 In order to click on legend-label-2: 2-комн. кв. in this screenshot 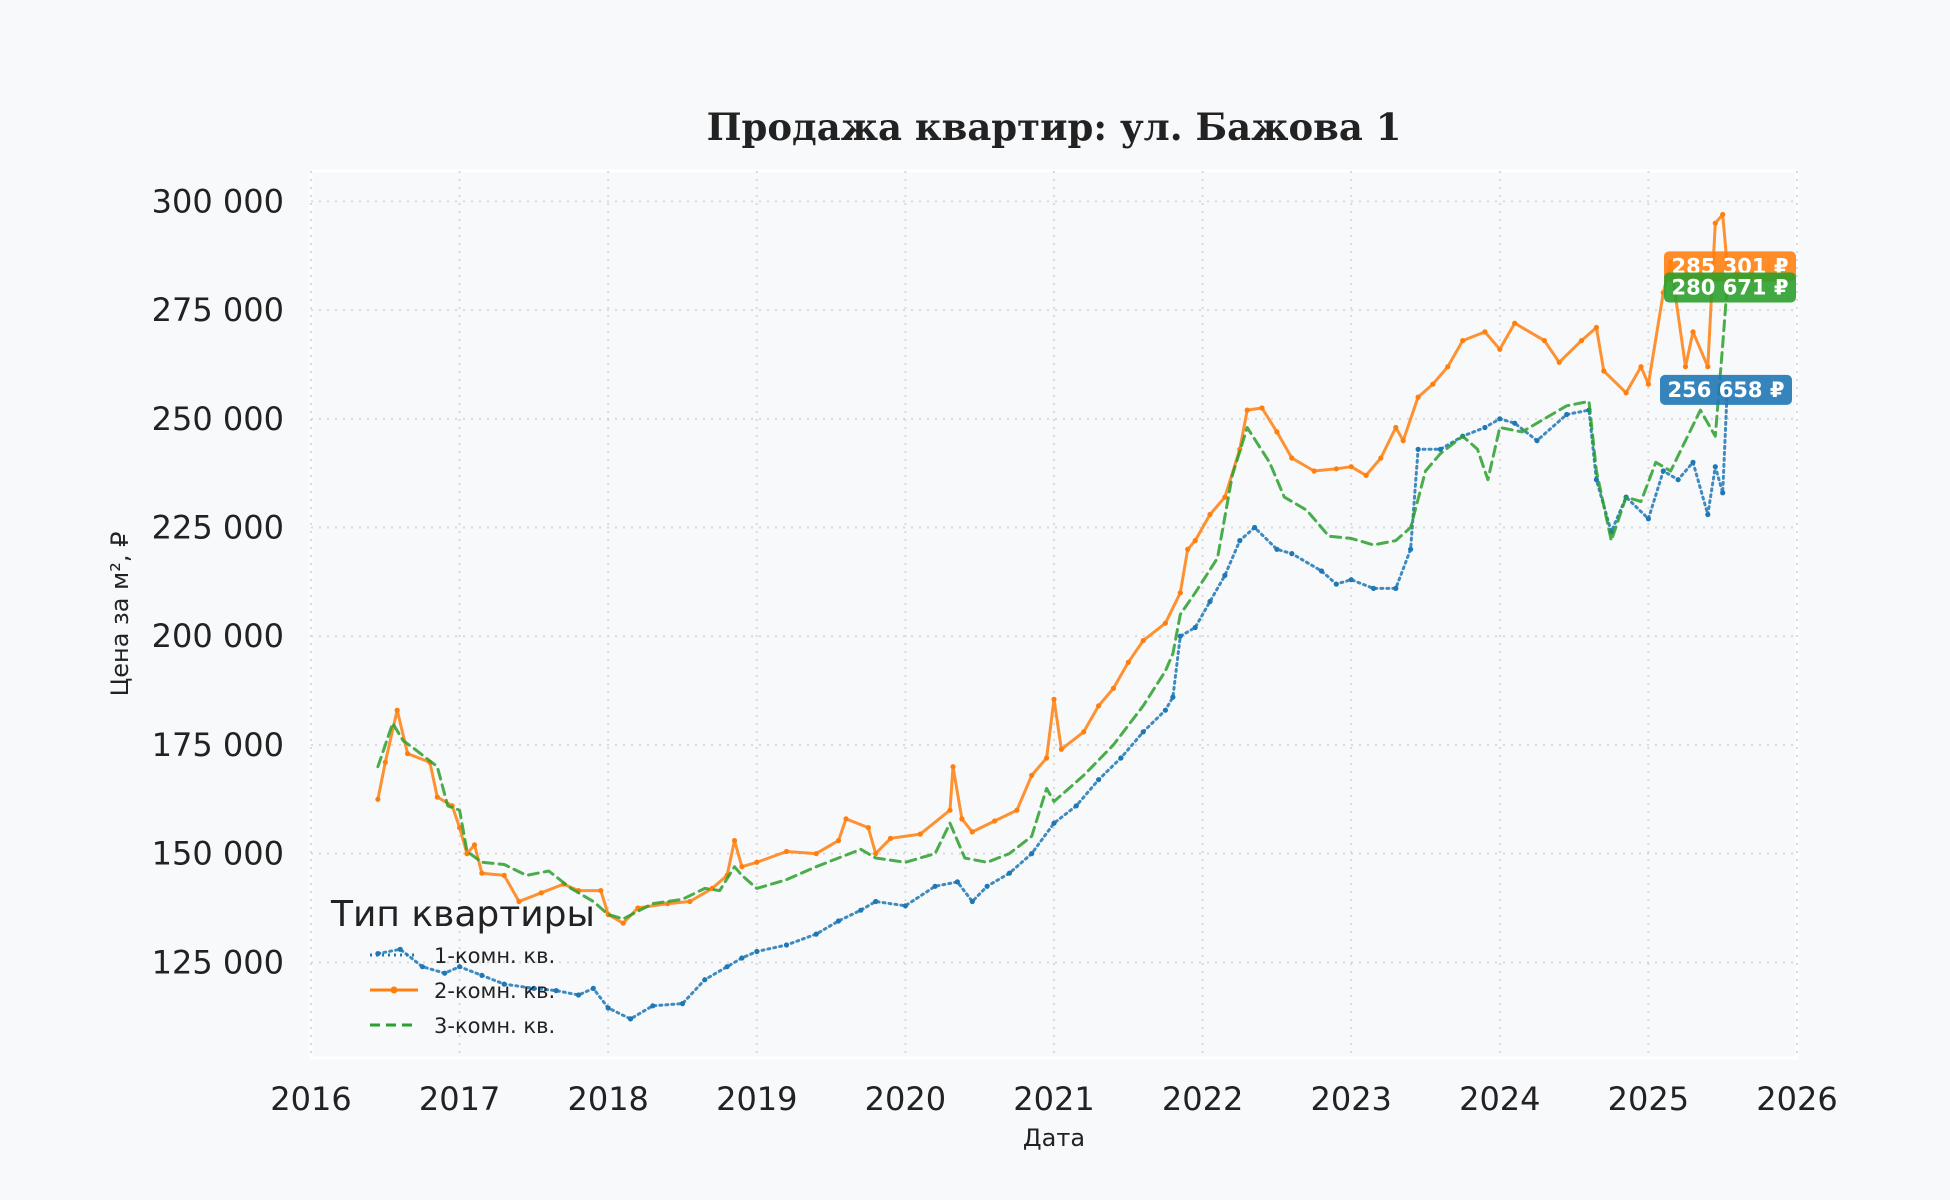, I will do `click(494, 991)`.